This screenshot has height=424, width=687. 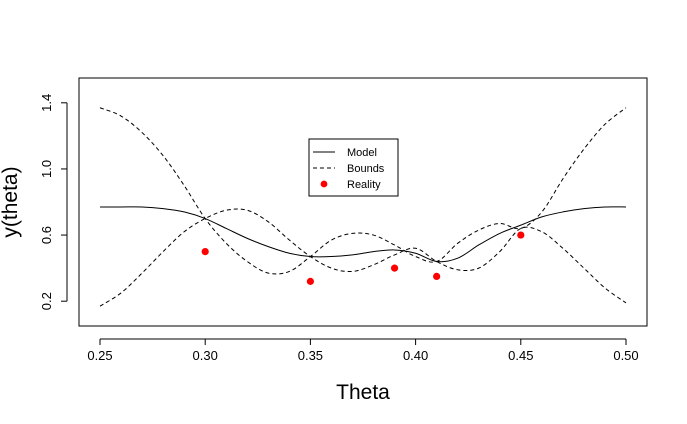 What do you see at coordinates (363, 392) in the screenshot?
I see `x-axis-title: Theta` at bounding box center [363, 392].